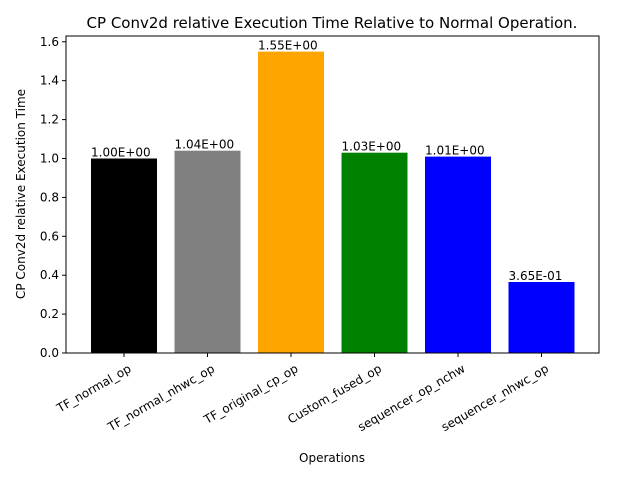 The width and height of the screenshot is (640, 480). I want to click on y-tick-label: 0.4, so click(49, 275).